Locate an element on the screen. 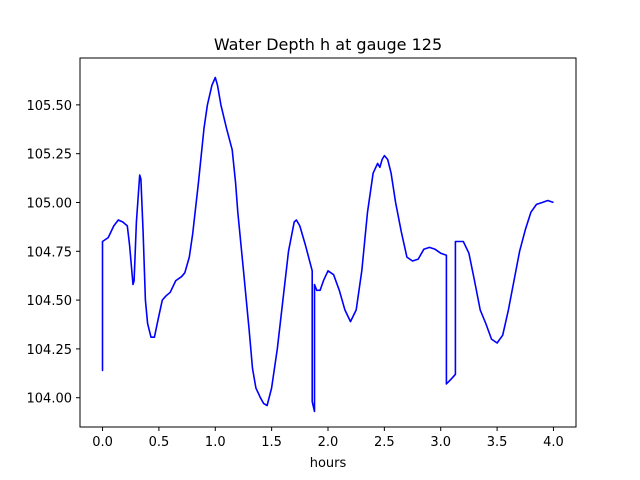  x-tick-label: 0.0 is located at coordinates (102, 442).